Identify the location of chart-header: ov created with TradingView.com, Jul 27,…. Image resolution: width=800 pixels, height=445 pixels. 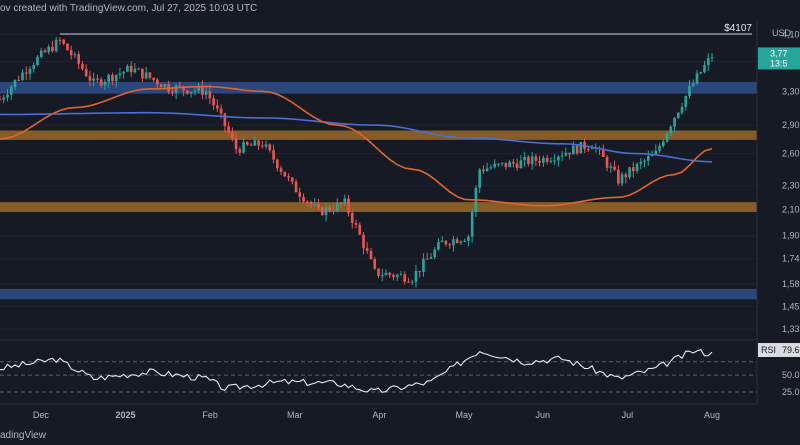
(129, 8).